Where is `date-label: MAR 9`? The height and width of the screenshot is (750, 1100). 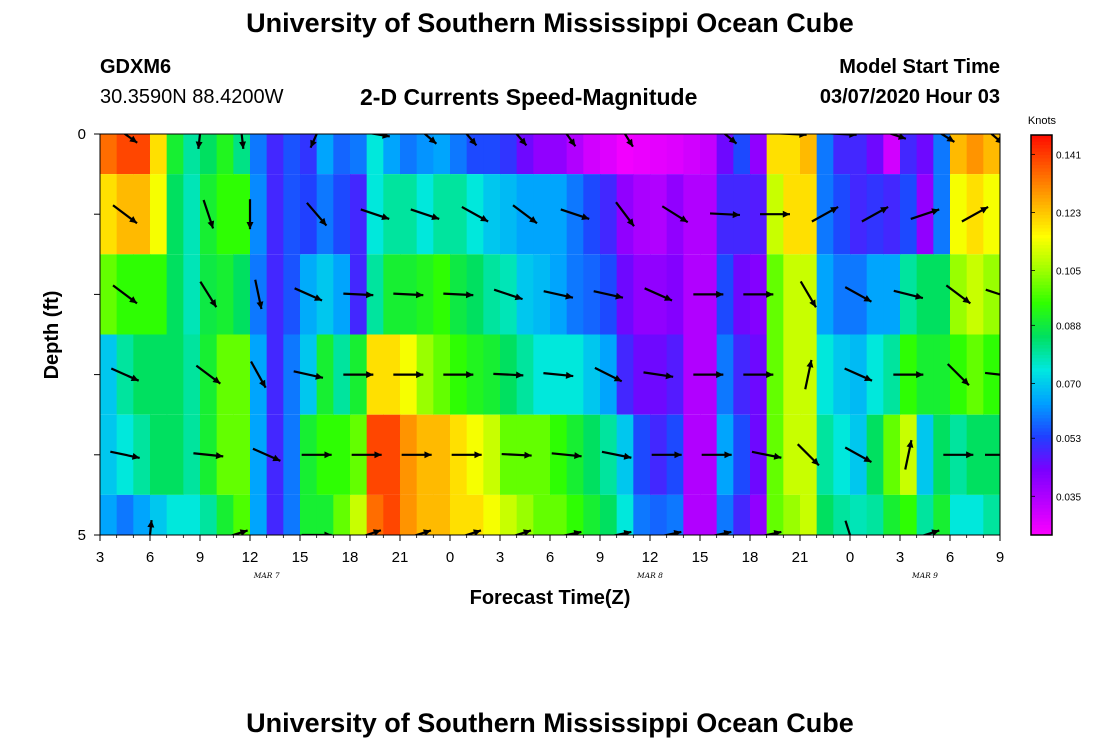 date-label: MAR 9 is located at coordinates (924, 575).